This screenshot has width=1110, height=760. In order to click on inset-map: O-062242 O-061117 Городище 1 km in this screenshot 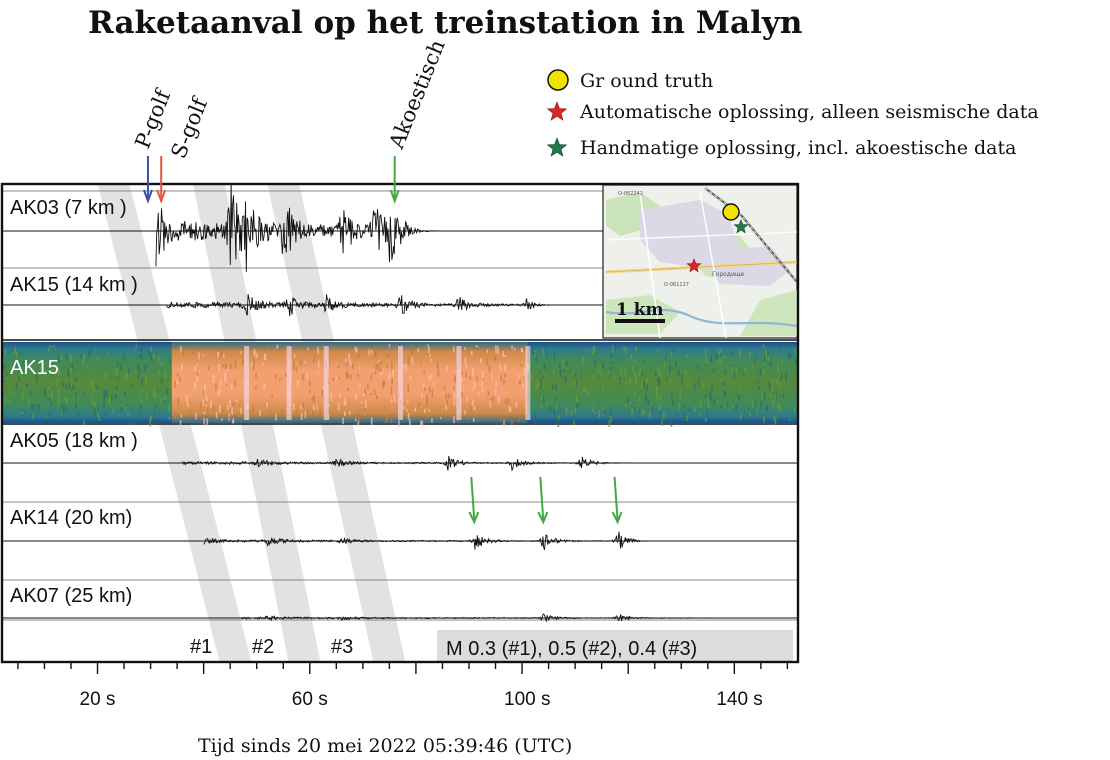, I will do `click(700, 261)`.